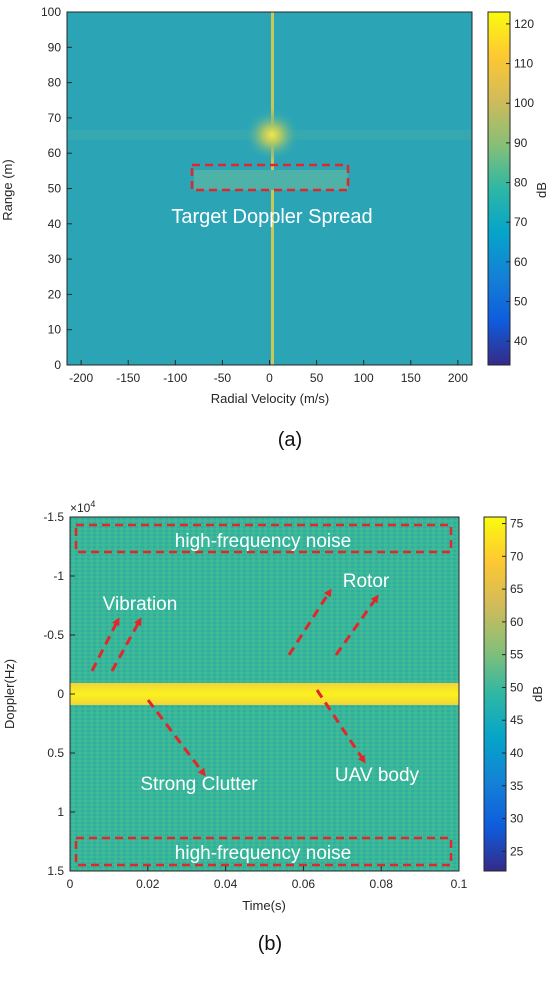 The image size is (556, 986). Describe the element at coordinates (55, 871) in the screenshot. I see `panel-b-y-tick-label: 1.5` at that location.